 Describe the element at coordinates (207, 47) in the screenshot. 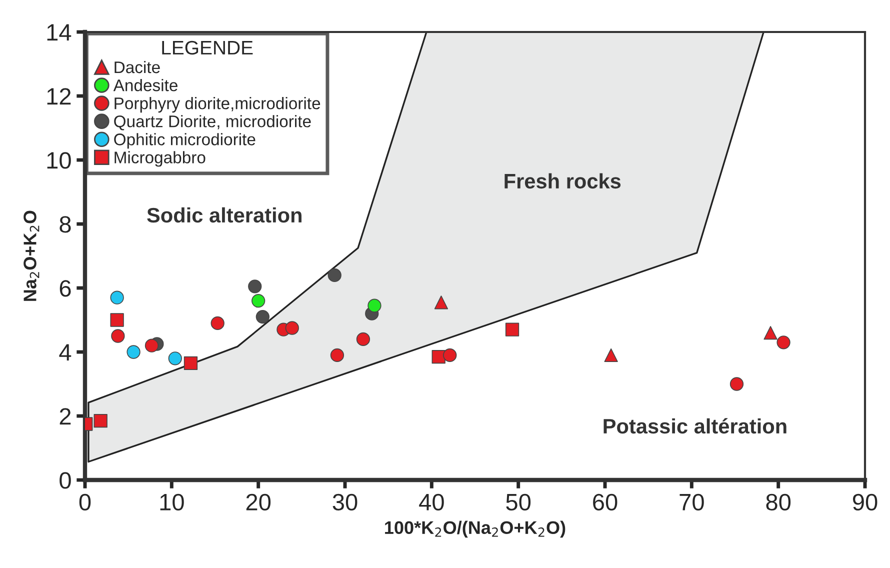

I see `legend-title: LEGENDE` at that location.